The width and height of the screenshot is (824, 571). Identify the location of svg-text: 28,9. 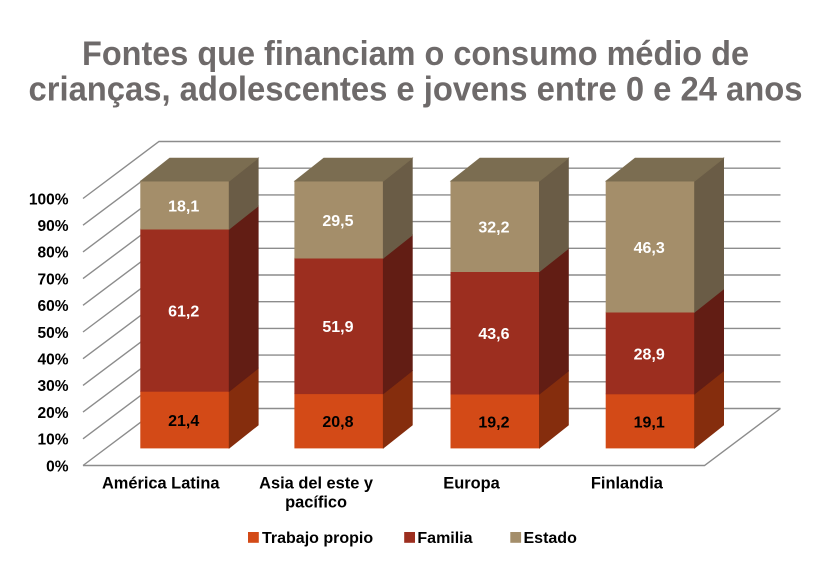
(649, 354).